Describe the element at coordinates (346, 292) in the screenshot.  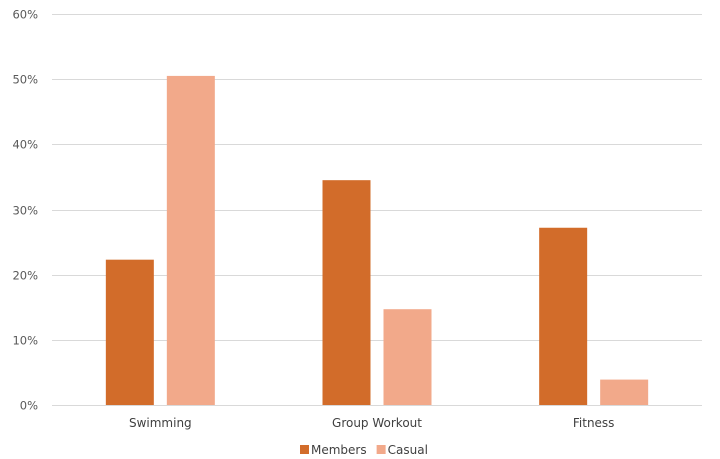
I see `bar-members-group-workout` at that location.